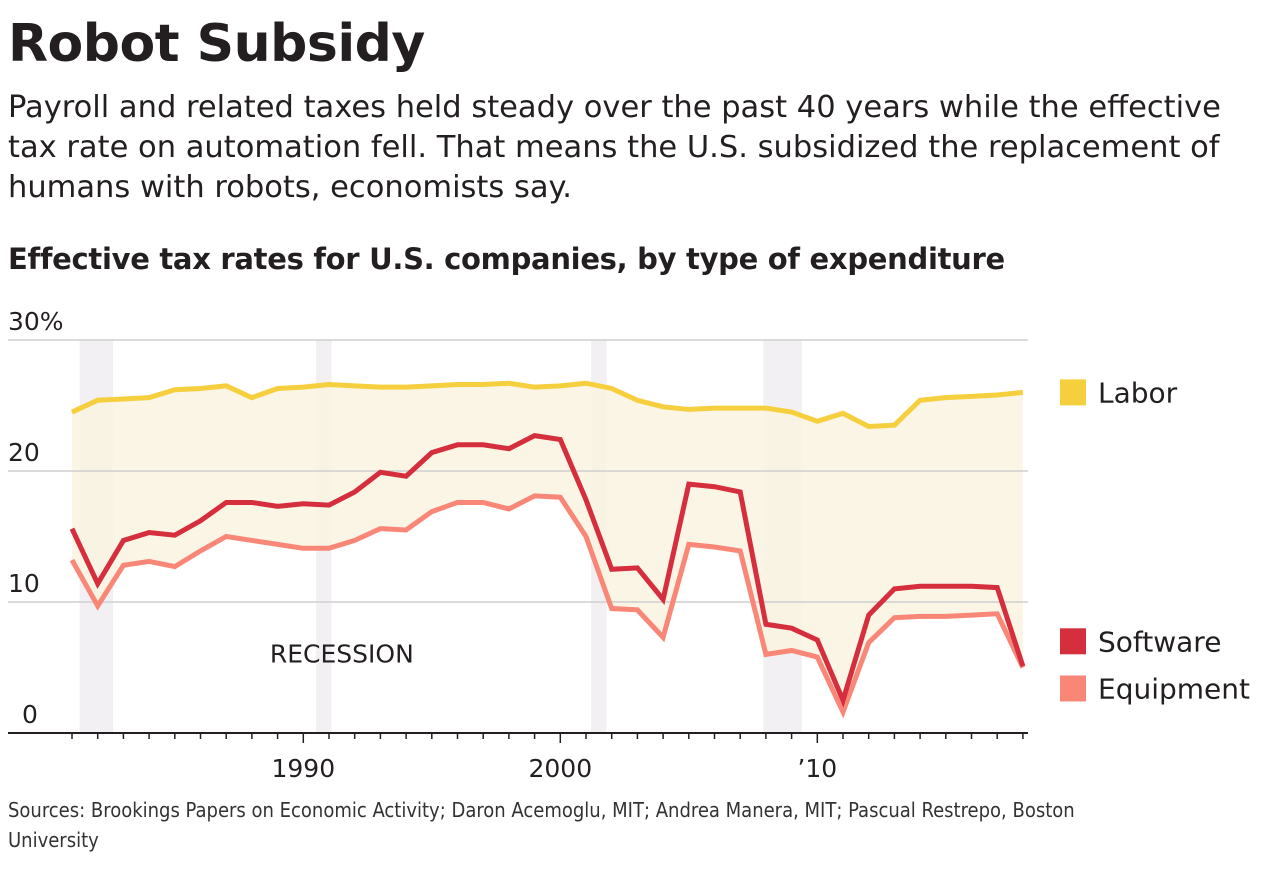  I want to click on x-tick-label: ’10, so click(817, 768).